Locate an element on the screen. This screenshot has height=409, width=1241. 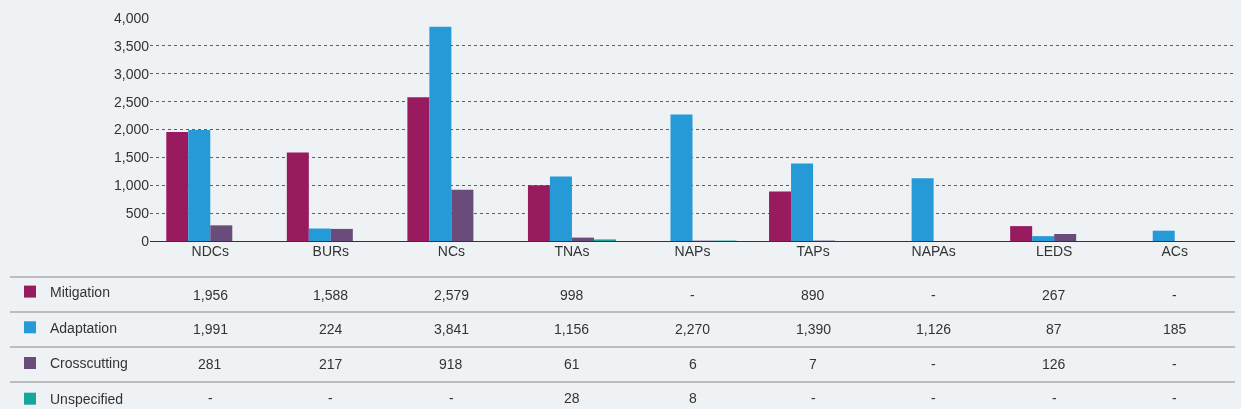
x-tick-label: NCs is located at coordinates (451, 251).